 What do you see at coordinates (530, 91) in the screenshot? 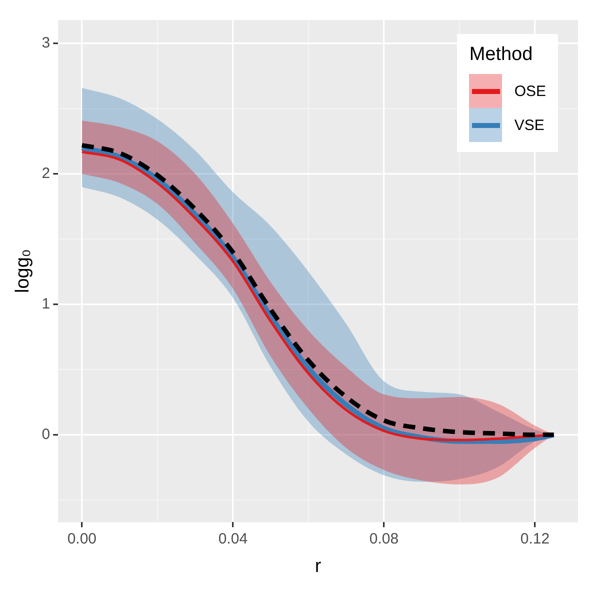
I see `legend-label: OSE` at bounding box center [530, 91].